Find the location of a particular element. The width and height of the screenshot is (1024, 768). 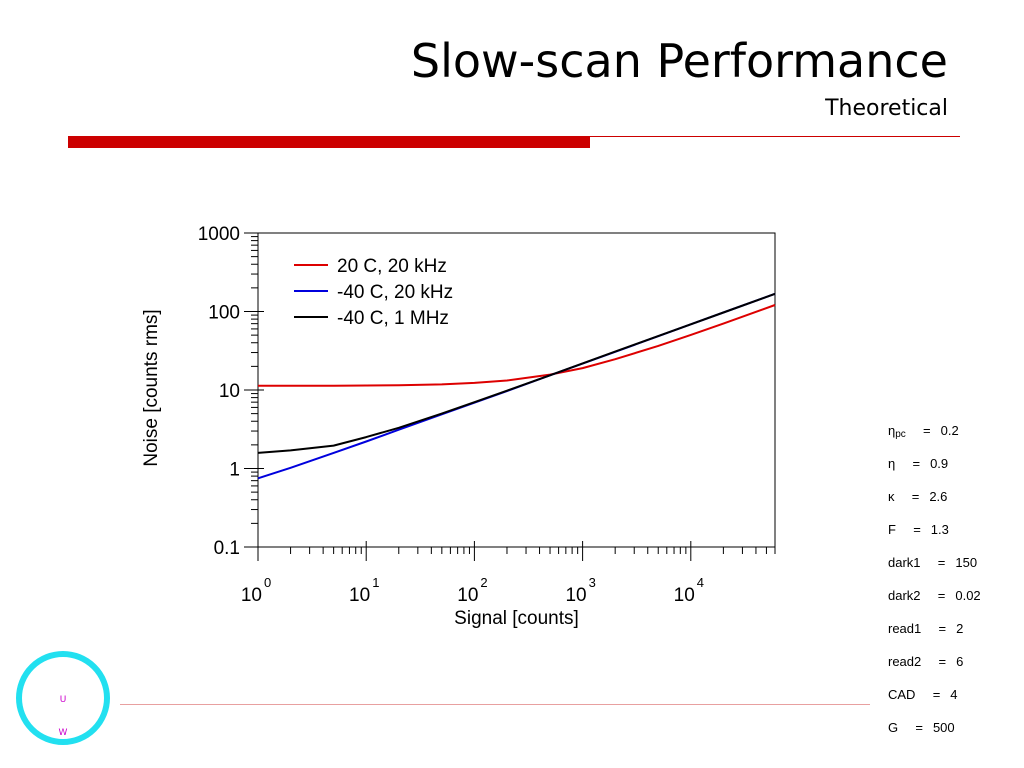

y-tick-label: 0.1 is located at coordinates (227, 548).